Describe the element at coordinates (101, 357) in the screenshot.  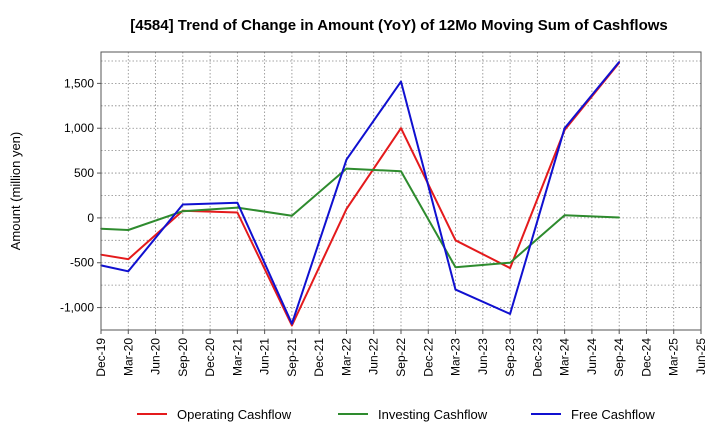
I see `x-tick-label: Dec-19` at that location.